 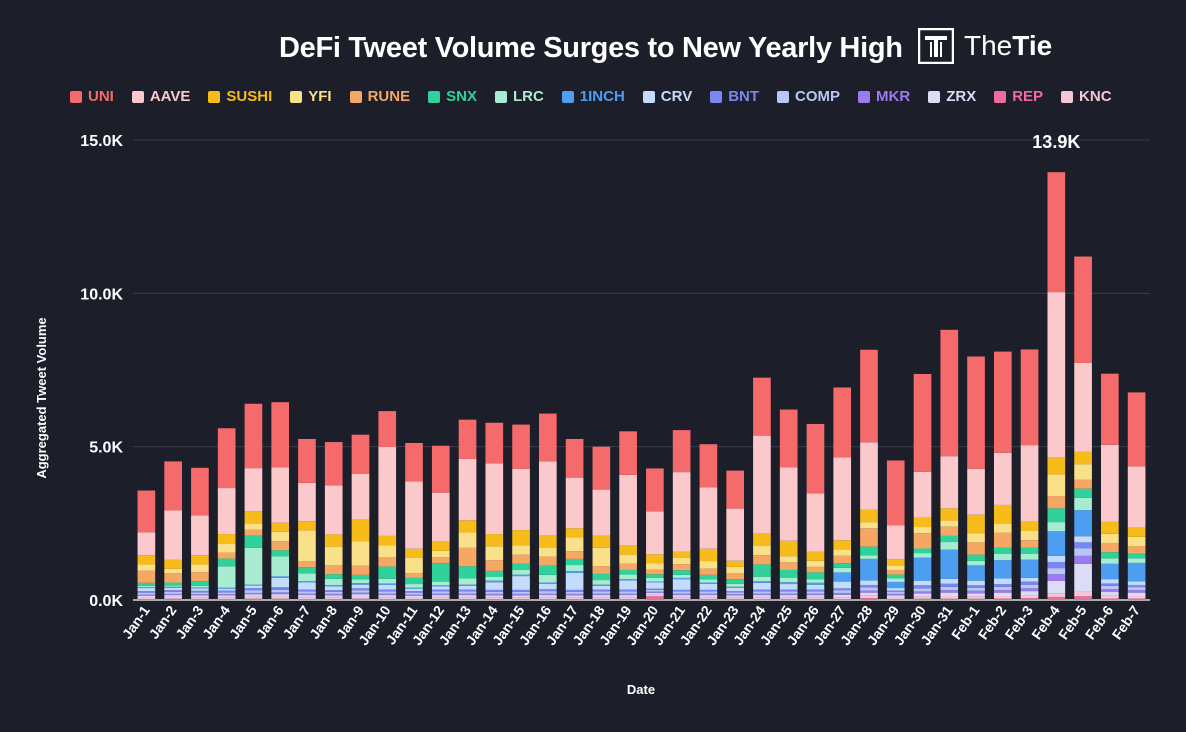 I want to click on legend-item-mkr: MKR, so click(x=884, y=96).